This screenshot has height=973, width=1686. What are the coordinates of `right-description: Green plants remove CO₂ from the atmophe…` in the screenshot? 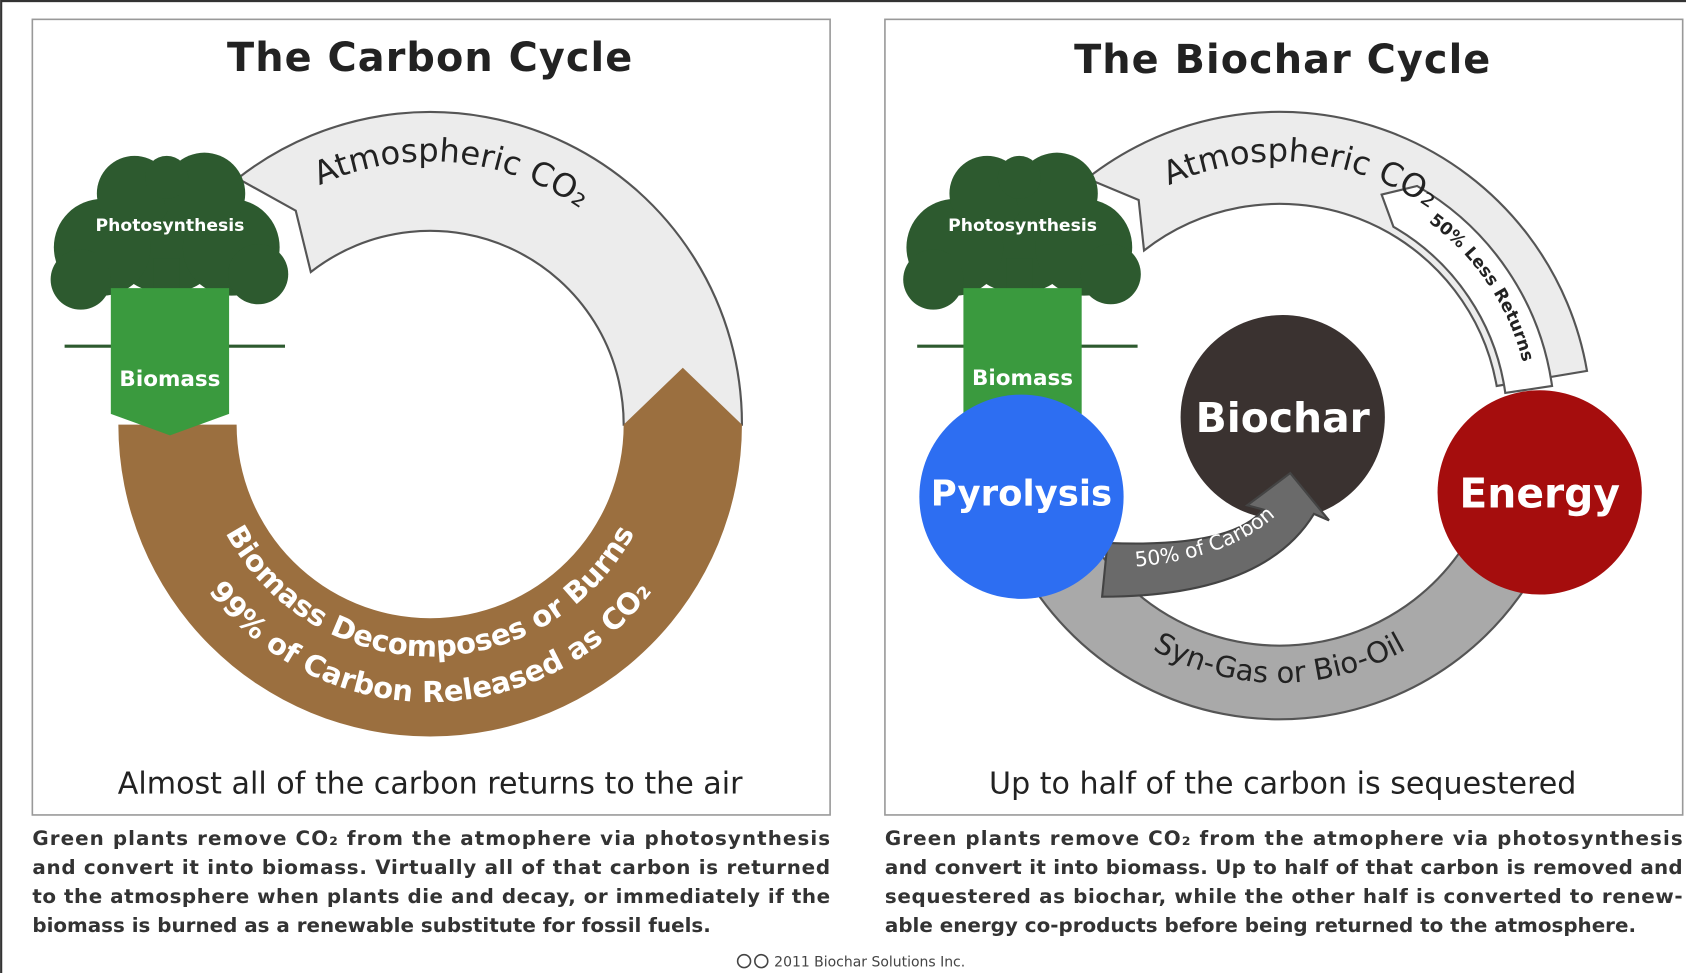 It's located at (1284, 882).